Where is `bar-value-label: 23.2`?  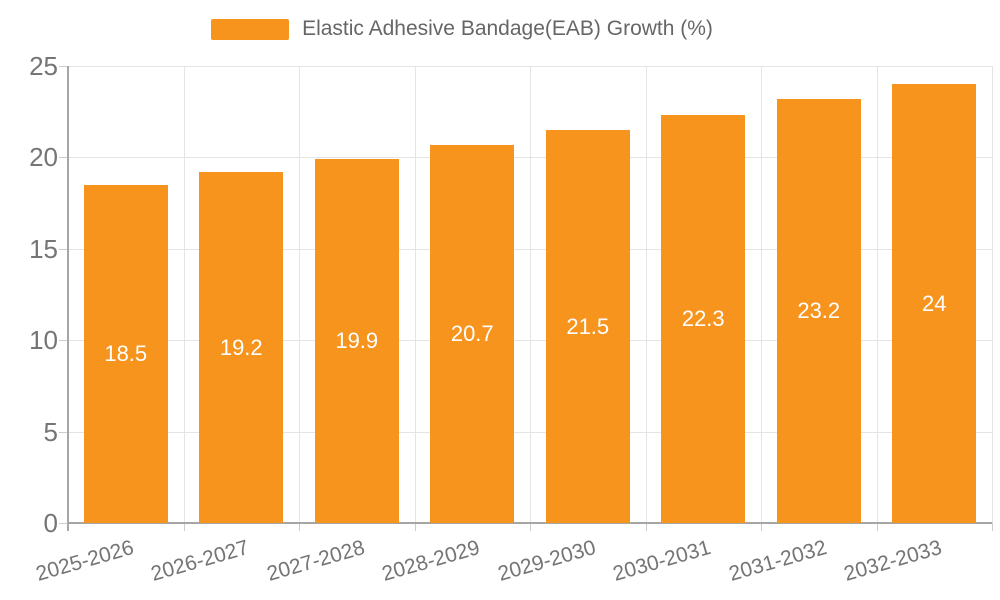 bar-value-label: 23.2 is located at coordinates (819, 310).